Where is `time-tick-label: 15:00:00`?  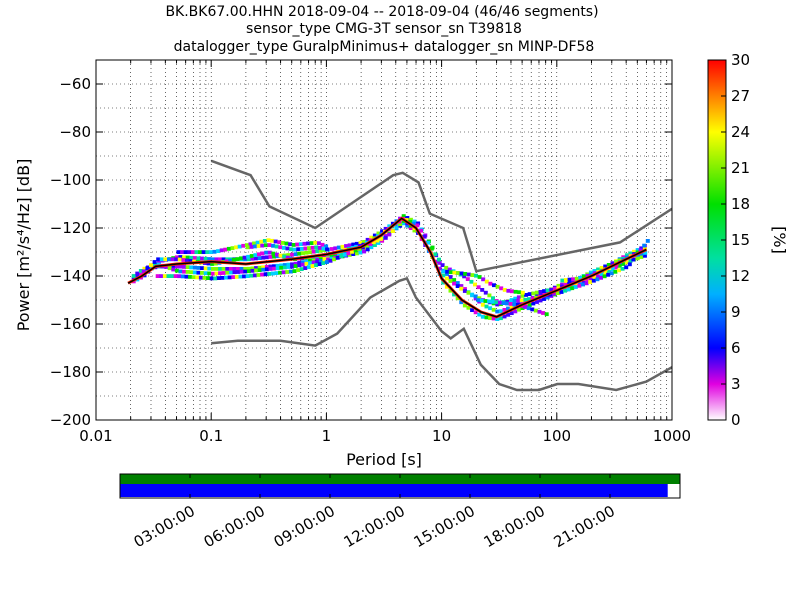
time-tick-label: 15:00:00 is located at coordinates (444, 526).